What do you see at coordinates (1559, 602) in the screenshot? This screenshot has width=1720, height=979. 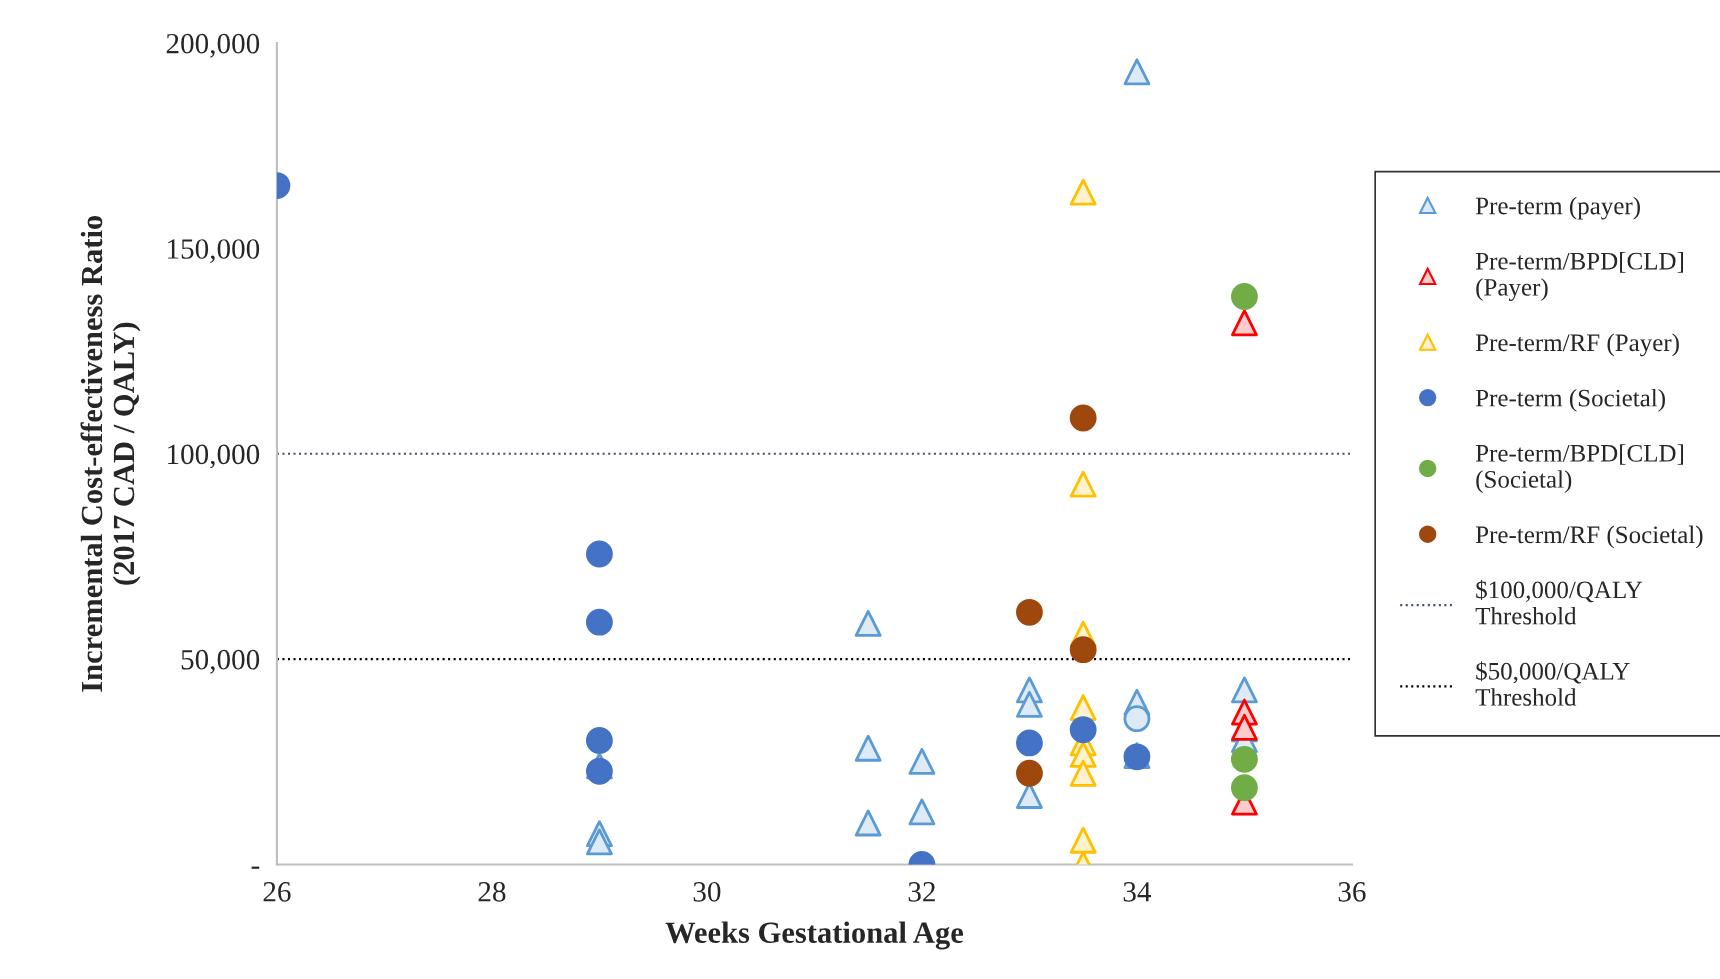 I see `legend-label: $100,000/QALY Threshold` at bounding box center [1559, 602].